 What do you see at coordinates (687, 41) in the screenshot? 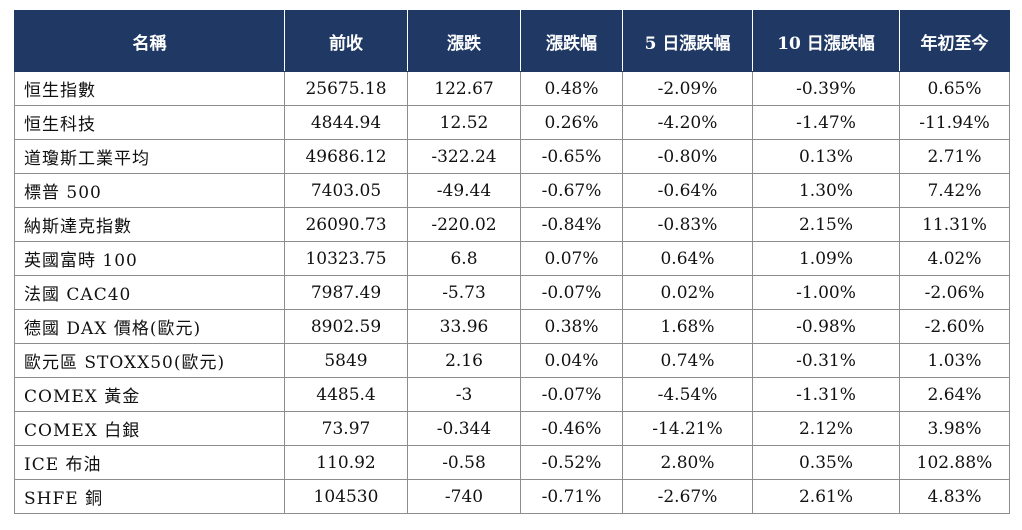
I see `header-5d-change-pct: 5 日漲跌幅` at bounding box center [687, 41].